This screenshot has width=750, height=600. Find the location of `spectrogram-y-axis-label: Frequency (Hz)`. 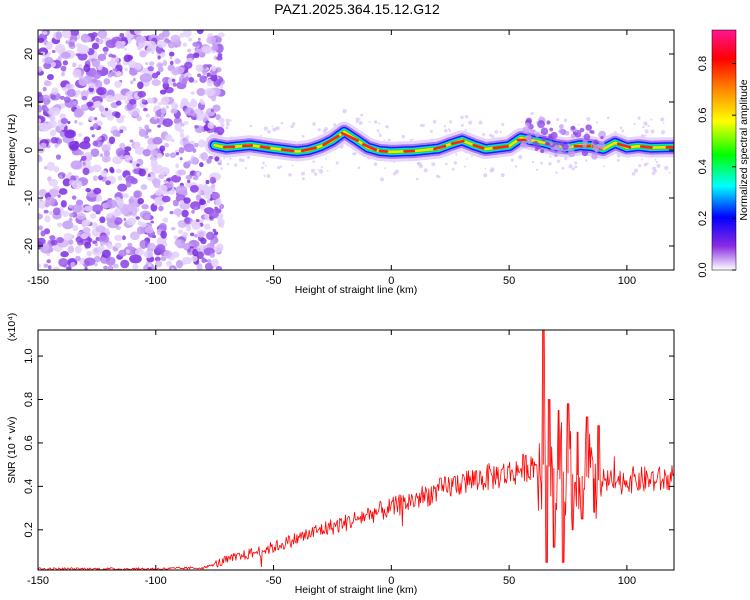

spectrogram-y-axis-label: Frequency (Hz) is located at coordinates (12, 150).